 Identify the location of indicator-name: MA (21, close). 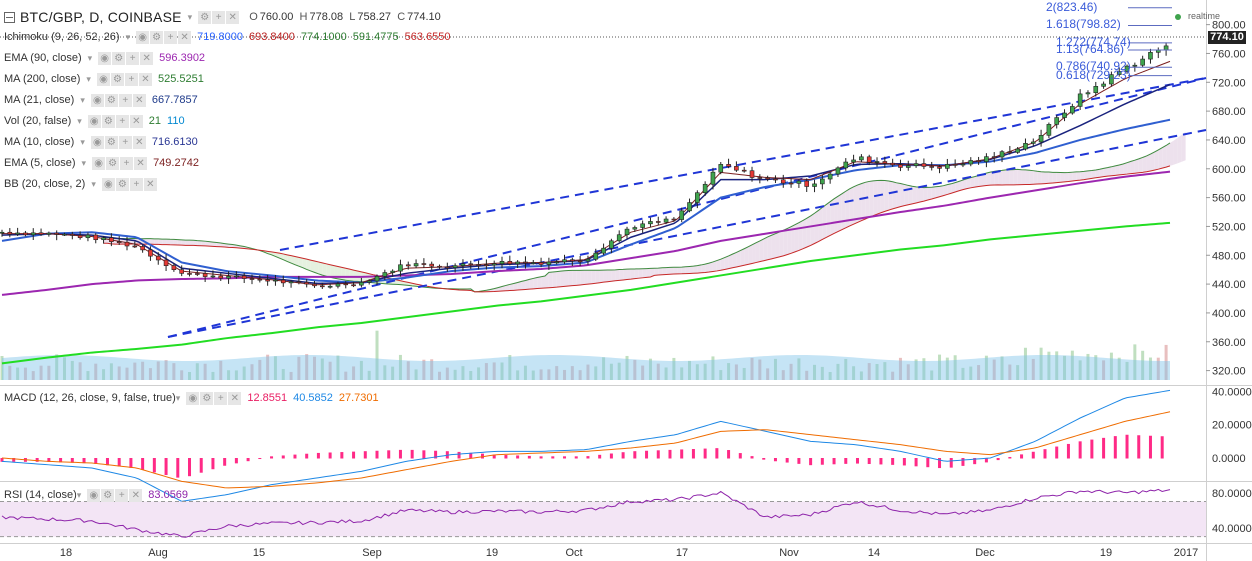
(39, 100).